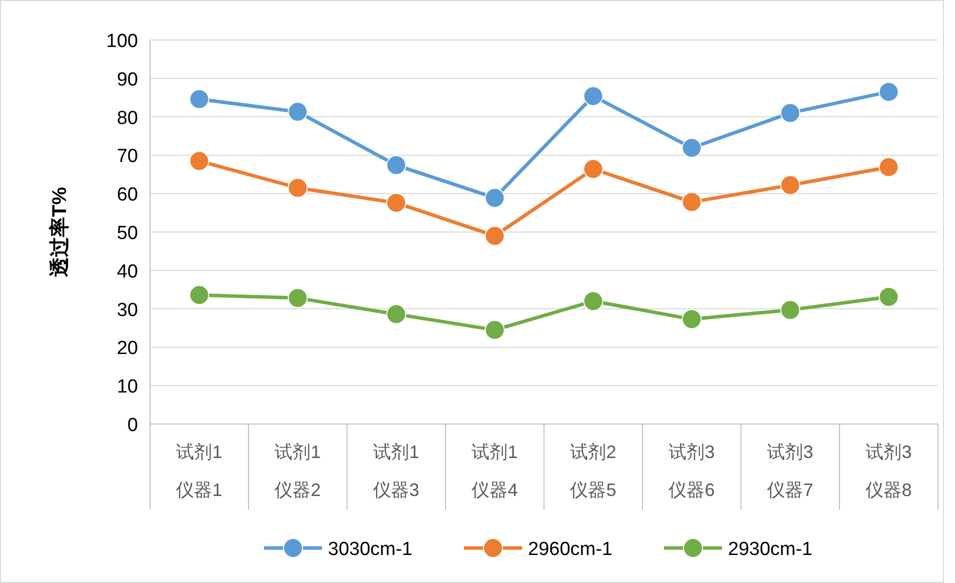 This screenshot has height=583, width=955. Describe the element at coordinates (127, 118) in the screenshot. I see `y-tick-label: 80` at that location.